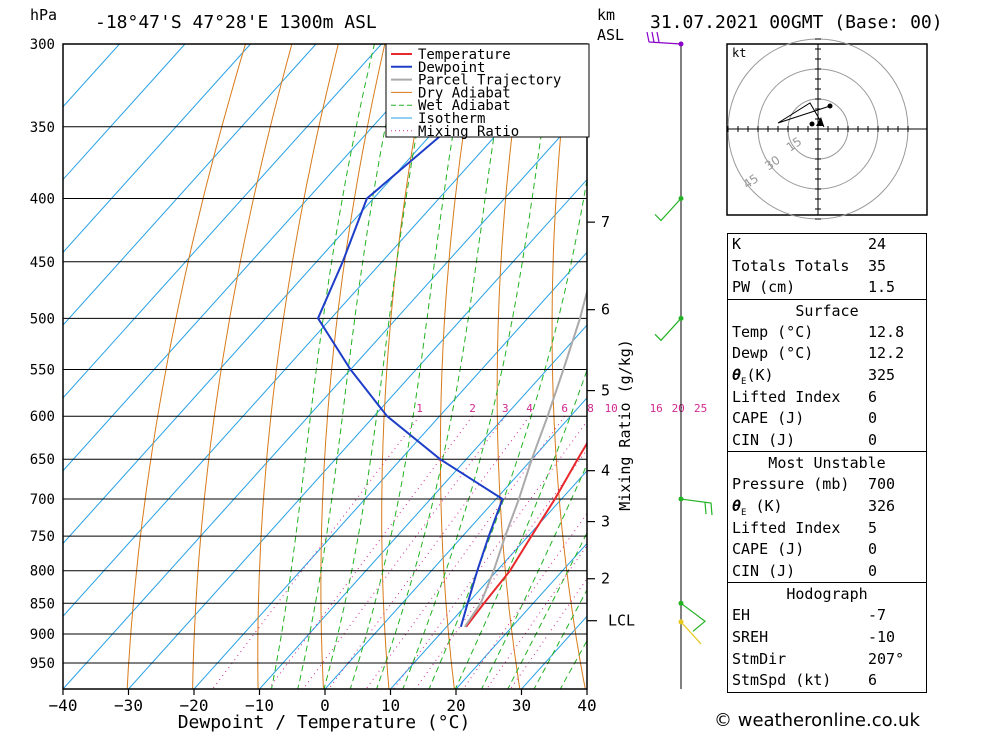 This screenshot has height=733, width=1000. Describe the element at coordinates (42, 500) in the screenshot. I see `pressure-tick-label: 700` at that location.